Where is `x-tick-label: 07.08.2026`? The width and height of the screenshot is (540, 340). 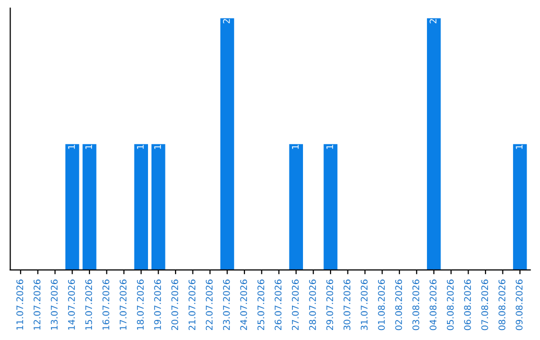
x-tick-label: 07.08.2026 is located at coordinates (484, 305).